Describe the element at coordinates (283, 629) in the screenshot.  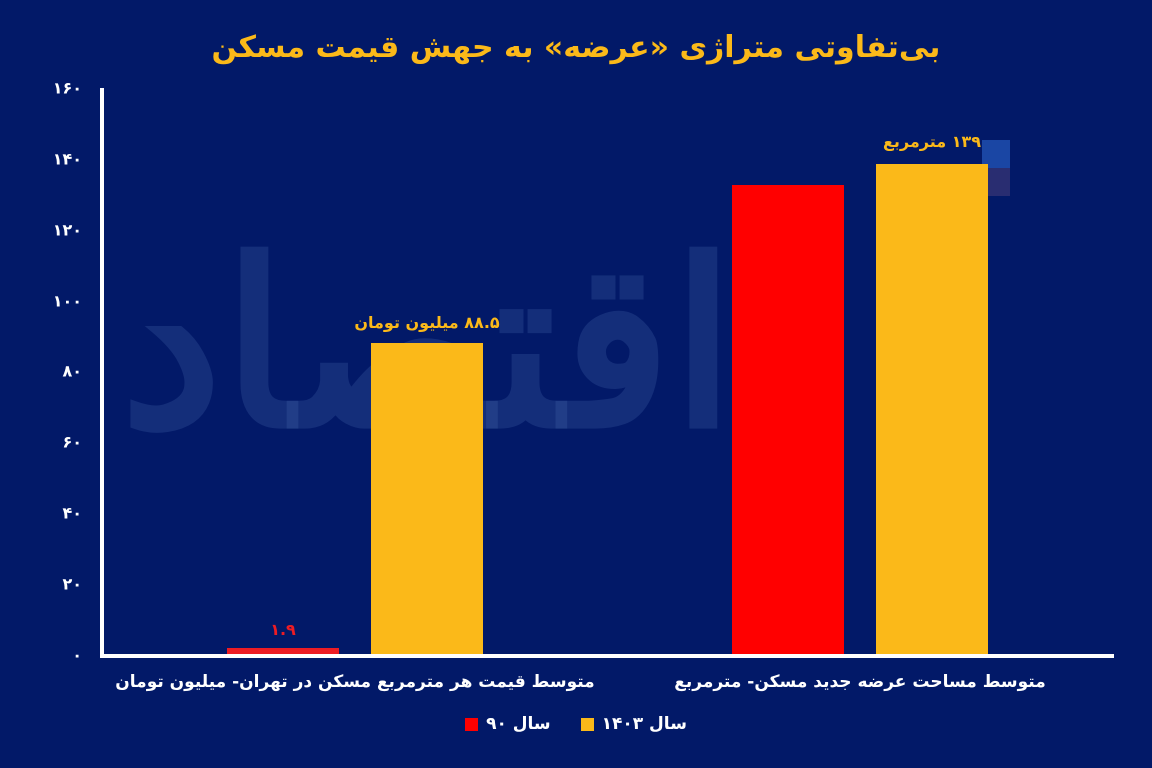
I see `bar-label-g1-year90: ۱.۹` at that location.